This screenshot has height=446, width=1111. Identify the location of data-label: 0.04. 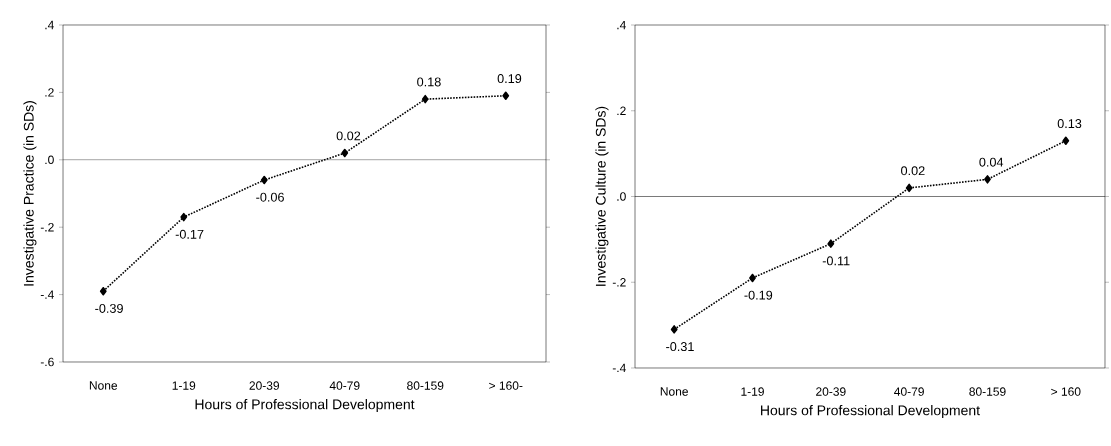
(991, 162).